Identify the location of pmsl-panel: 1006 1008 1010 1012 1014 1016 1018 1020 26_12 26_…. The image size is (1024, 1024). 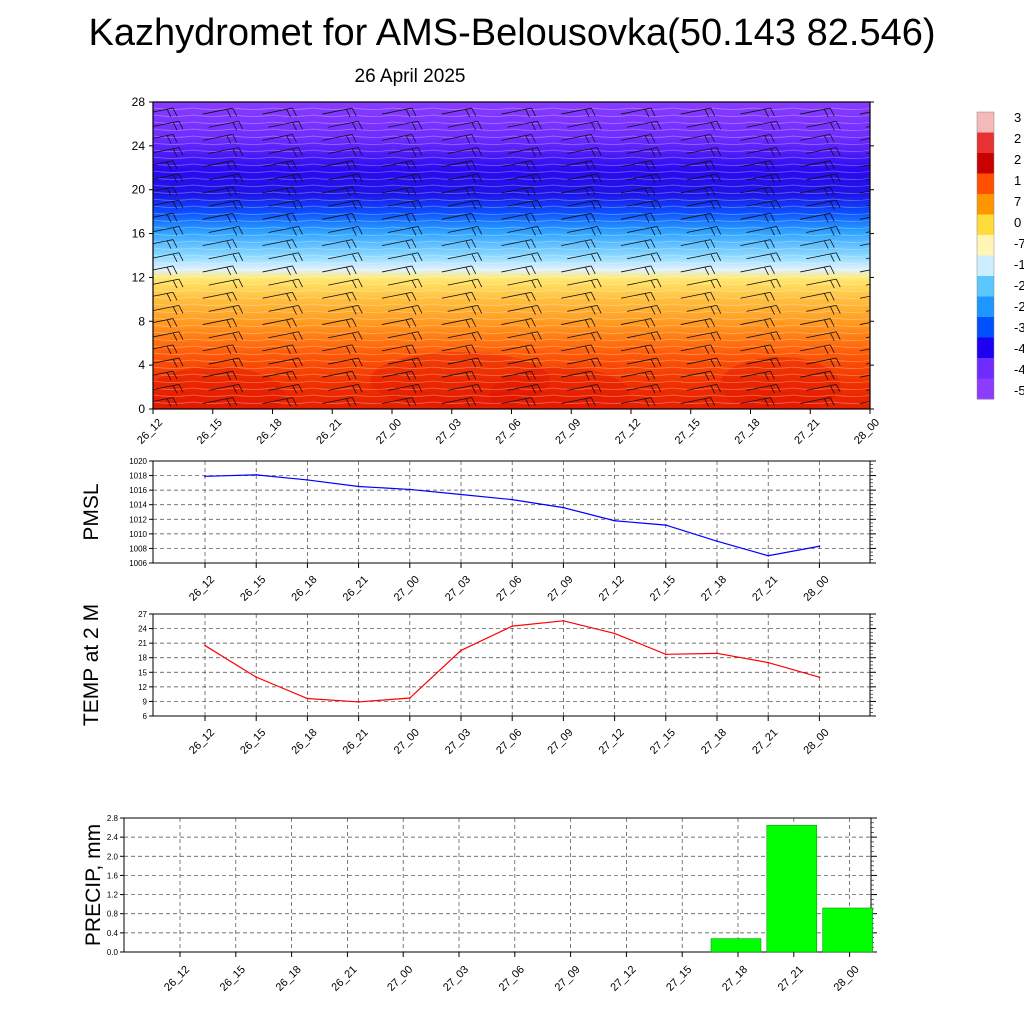
(478, 530).